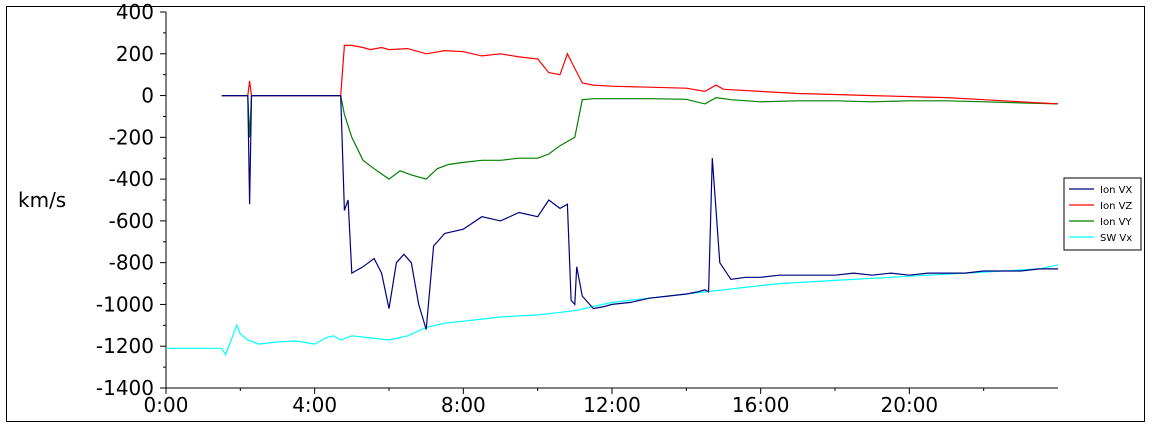 Image resolution: width=1152 pixels, height=429 pixels. I want to click on legend-label: Ion VZ, so click(1116, 206).